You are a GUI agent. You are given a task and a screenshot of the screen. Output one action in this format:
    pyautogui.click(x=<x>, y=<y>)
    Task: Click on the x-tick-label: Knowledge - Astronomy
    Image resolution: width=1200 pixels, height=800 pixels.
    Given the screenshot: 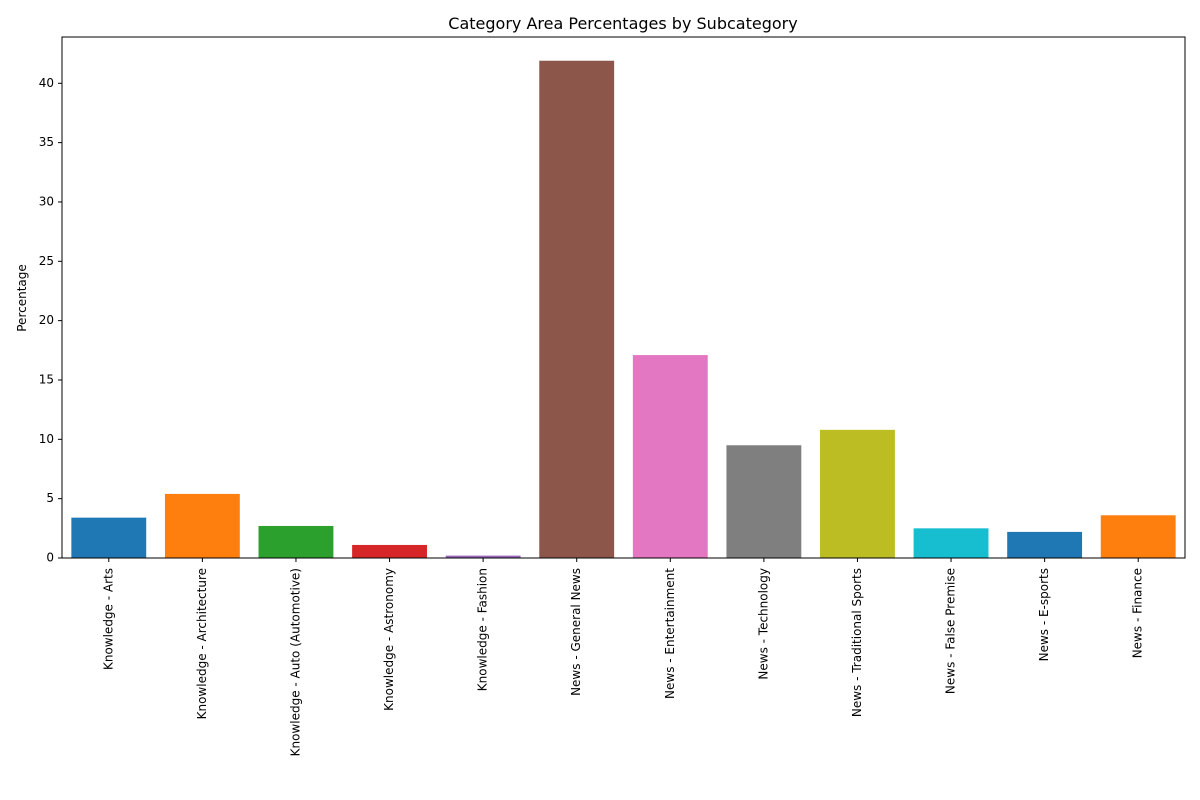 What is the action you would take?
    pyautogui.click(x=389, y=639)
    